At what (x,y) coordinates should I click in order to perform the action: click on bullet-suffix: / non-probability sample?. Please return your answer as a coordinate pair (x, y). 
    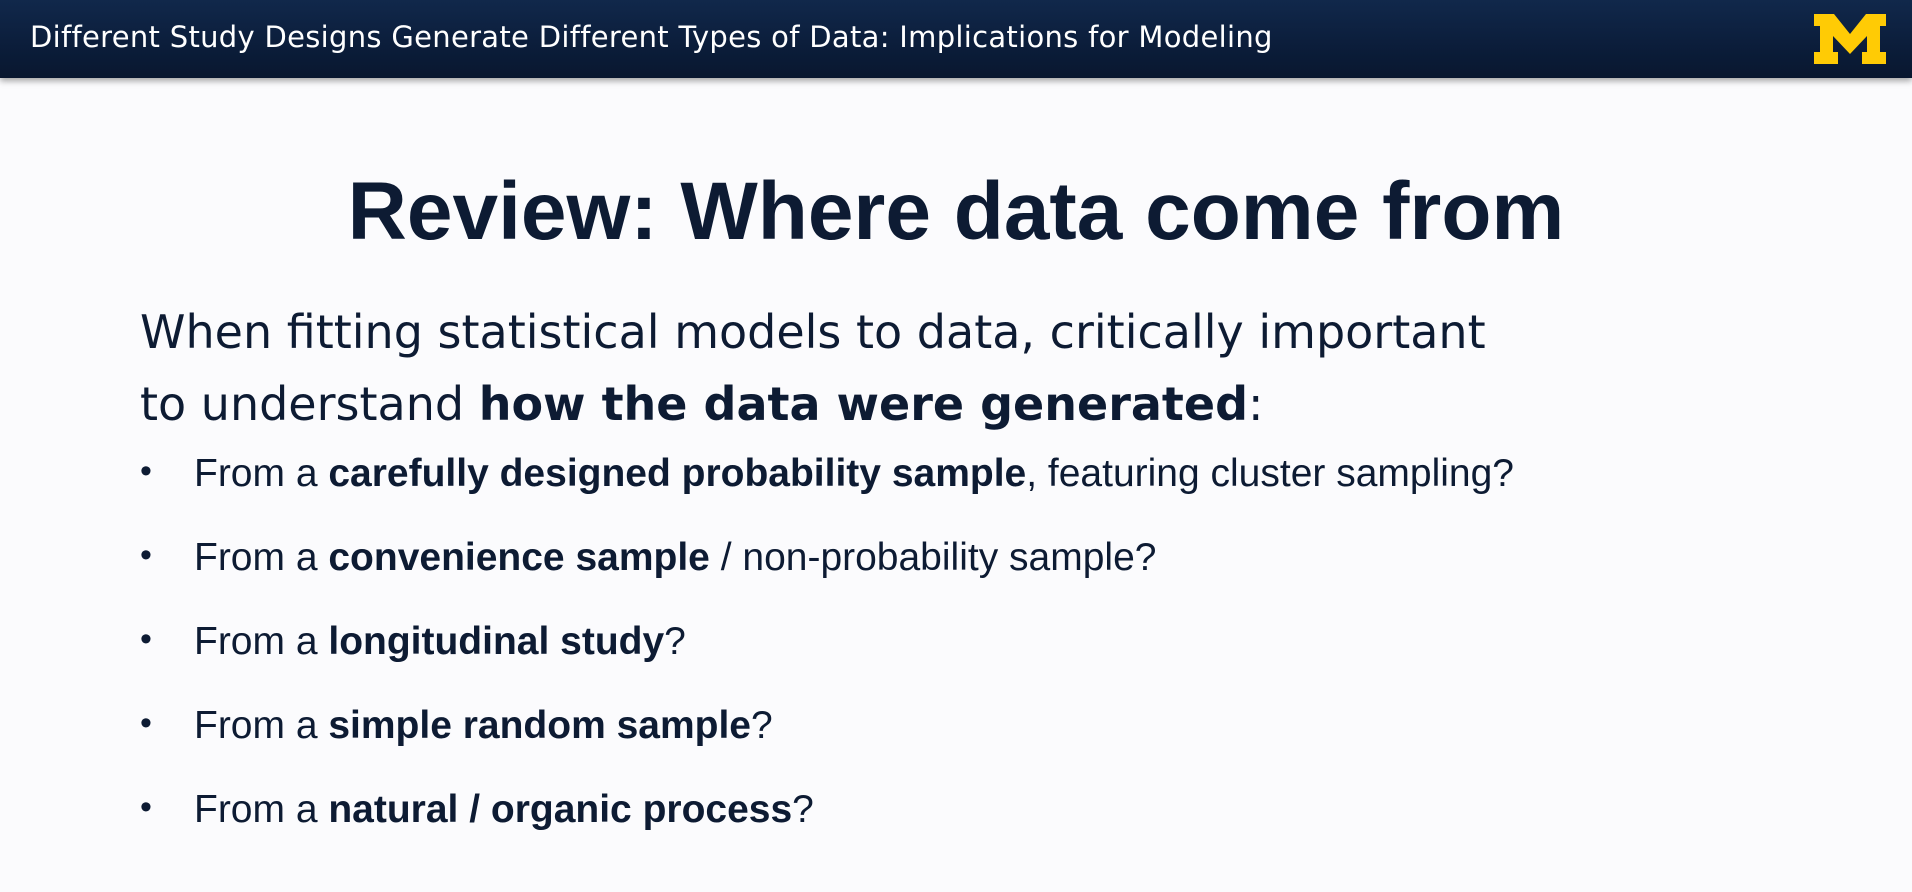
    Looking at the image, I should click on (933, 557).